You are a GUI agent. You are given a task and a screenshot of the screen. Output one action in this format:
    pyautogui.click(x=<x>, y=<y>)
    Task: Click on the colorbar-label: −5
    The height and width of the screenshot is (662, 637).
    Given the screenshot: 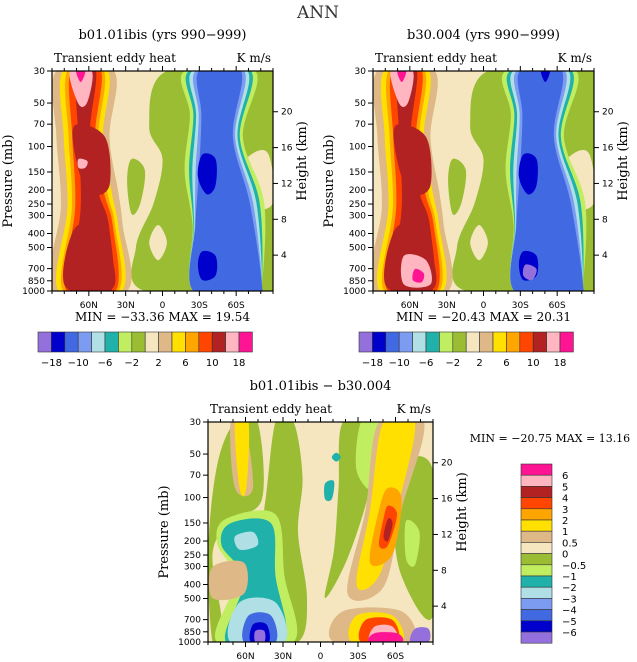 What is the action you would take?
    pyautogui.click(x=569, y=622)
    